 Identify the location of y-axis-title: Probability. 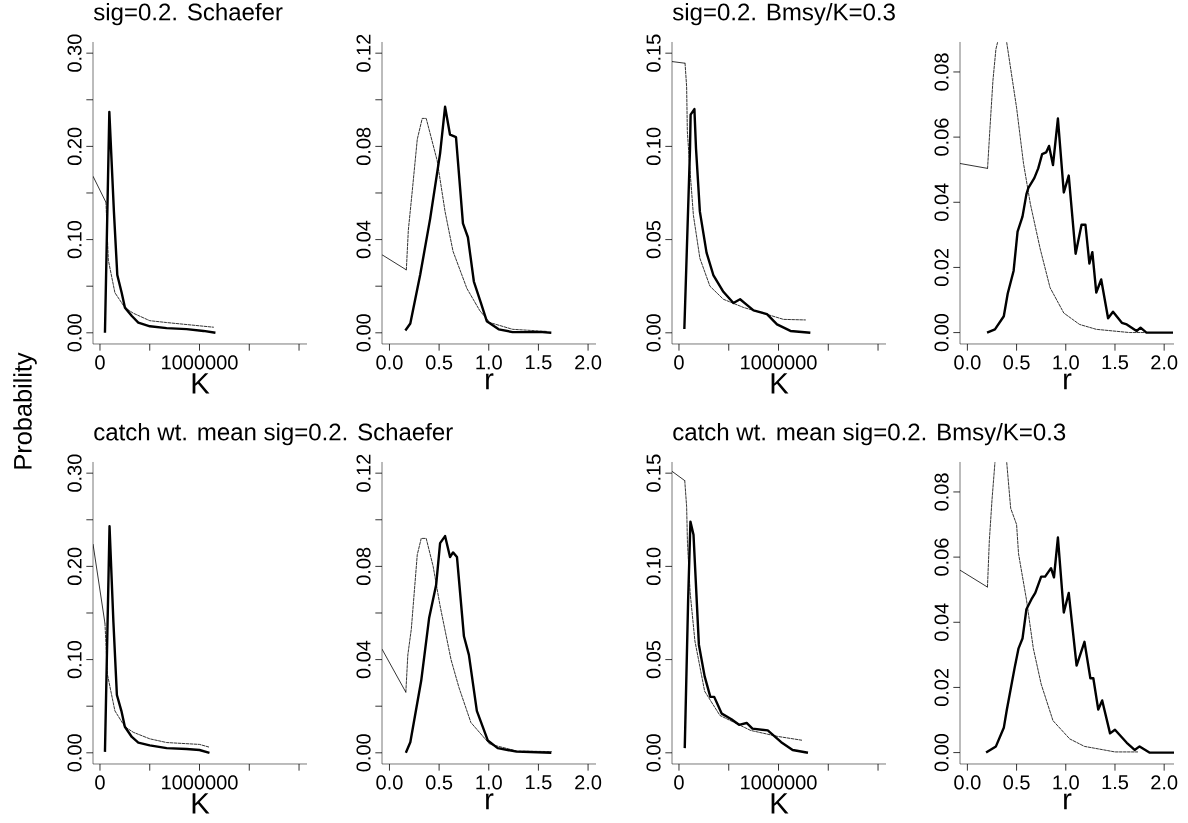
(25, 410).